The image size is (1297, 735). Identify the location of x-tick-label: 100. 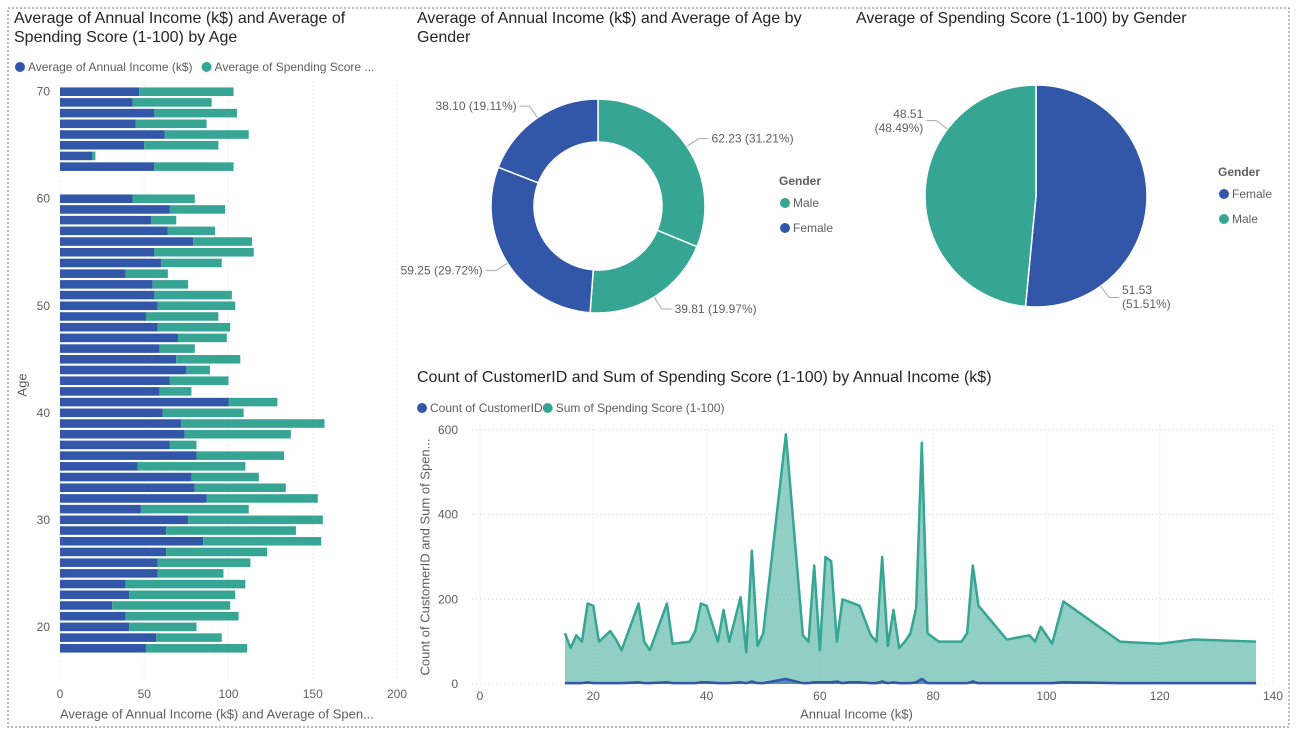
(1046, 696).